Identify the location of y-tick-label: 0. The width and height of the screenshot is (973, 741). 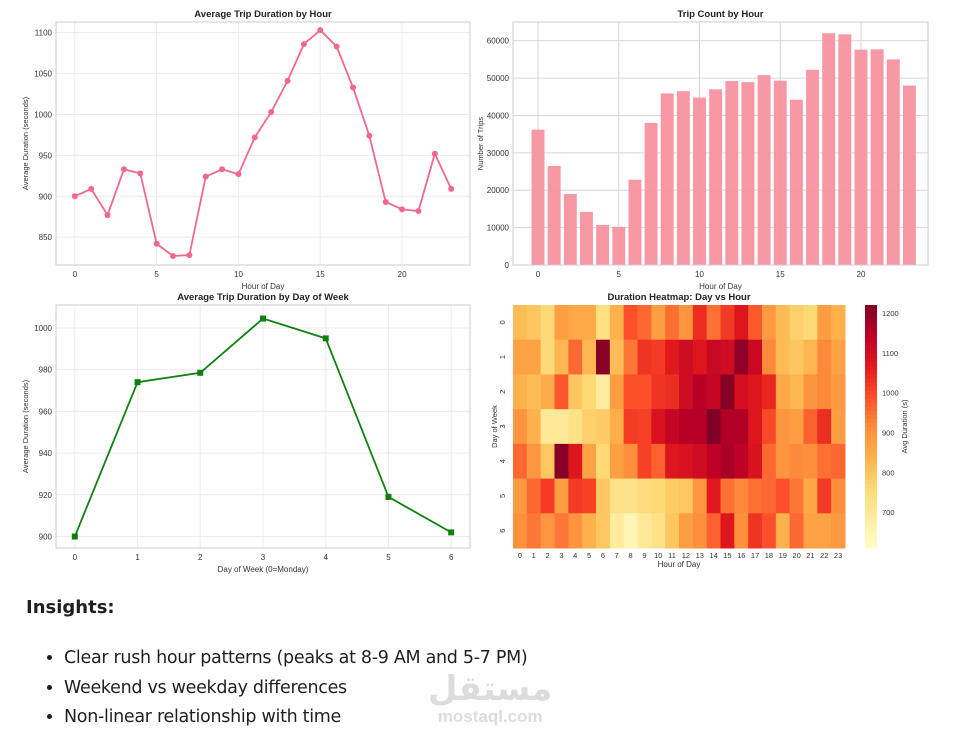
(507, 265).